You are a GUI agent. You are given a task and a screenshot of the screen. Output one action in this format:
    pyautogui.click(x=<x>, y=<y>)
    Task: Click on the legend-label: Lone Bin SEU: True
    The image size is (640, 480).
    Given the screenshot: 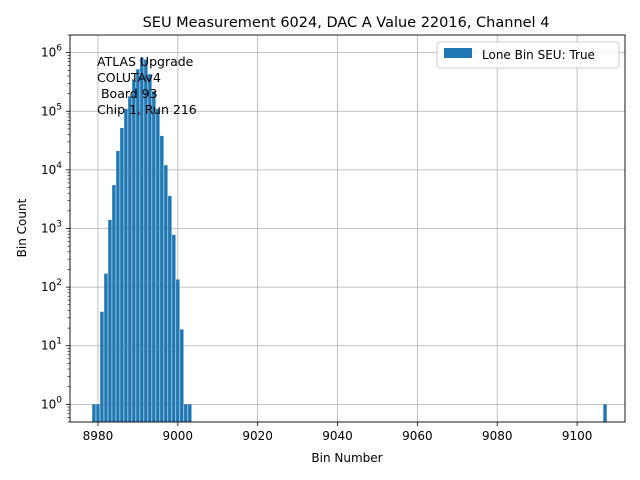 What is the action you would take?
    pyautogui.click(x=538, y=55)
    